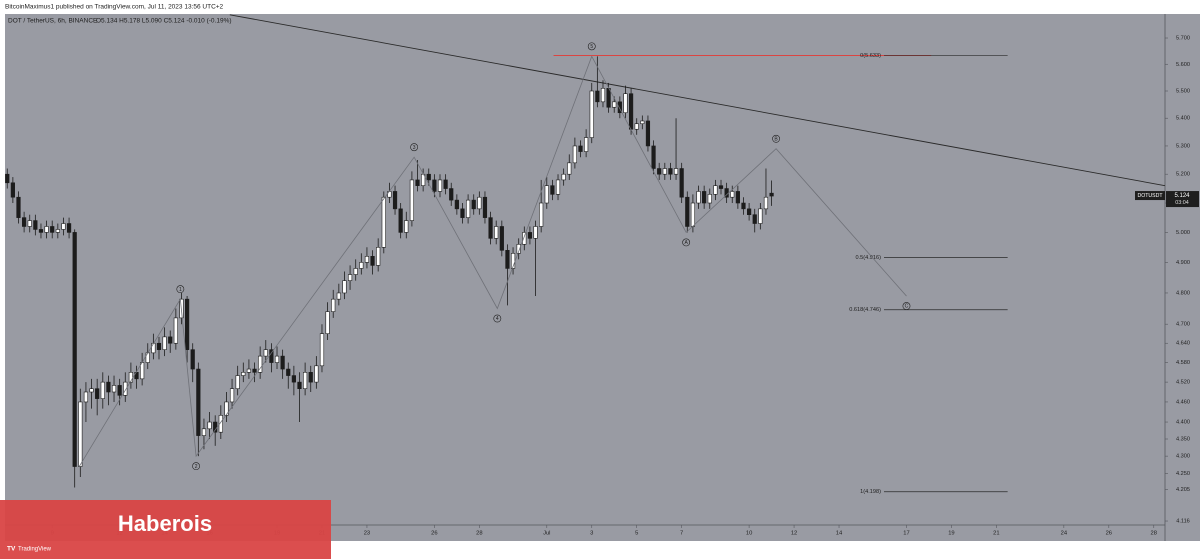 The width and height of the screenshot is (1200, 559). Describe the element at coordinates (906, 534) in the screenshot. I see `x-tick-label: 17` at that location.